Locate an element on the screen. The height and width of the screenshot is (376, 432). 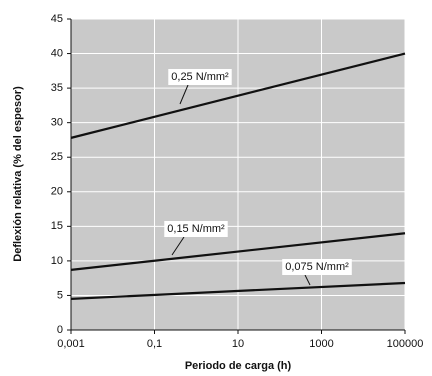
x-tick-label: 1000 is located at coordinates (321, 344).